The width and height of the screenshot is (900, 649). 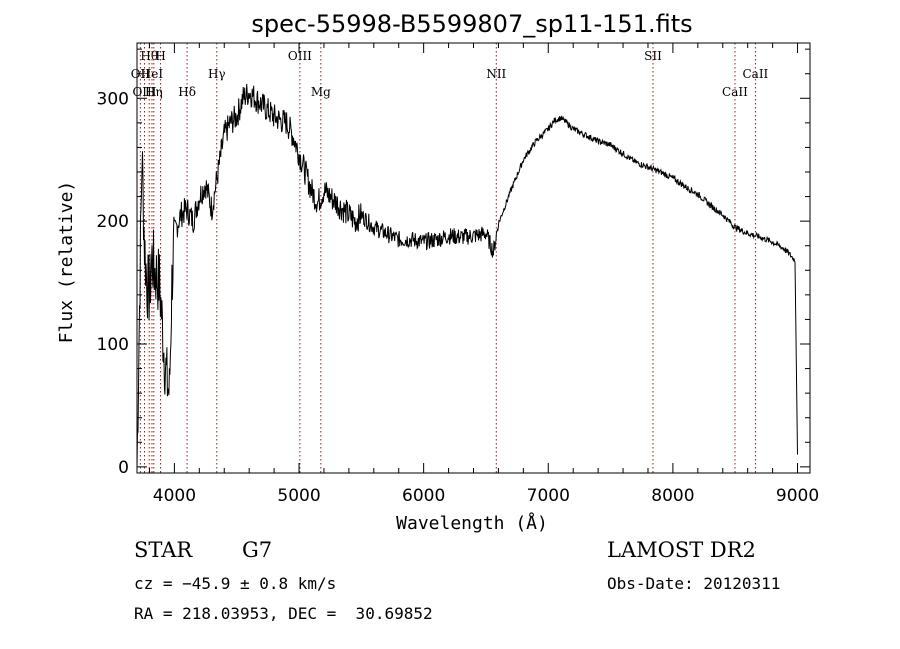 What do you see at coordinates (163, 550) in the screenshot?
I see `object-class: STAR` at bounding box center [163, 550].